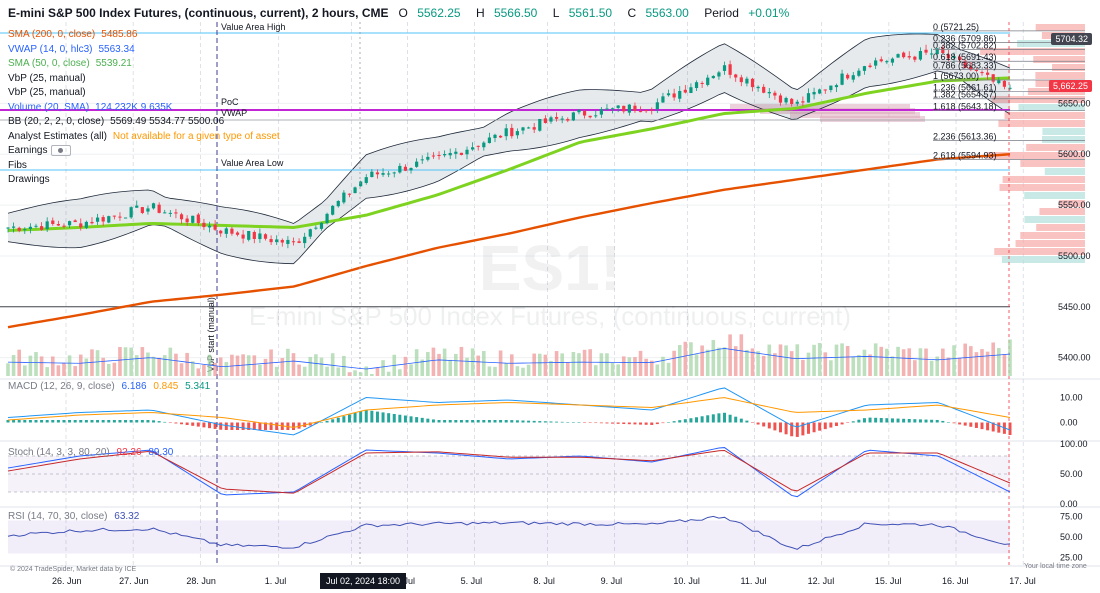  I want to click on rsi-legend: RSI (14, 70, 30, close) 63.32, so click(73, 516).